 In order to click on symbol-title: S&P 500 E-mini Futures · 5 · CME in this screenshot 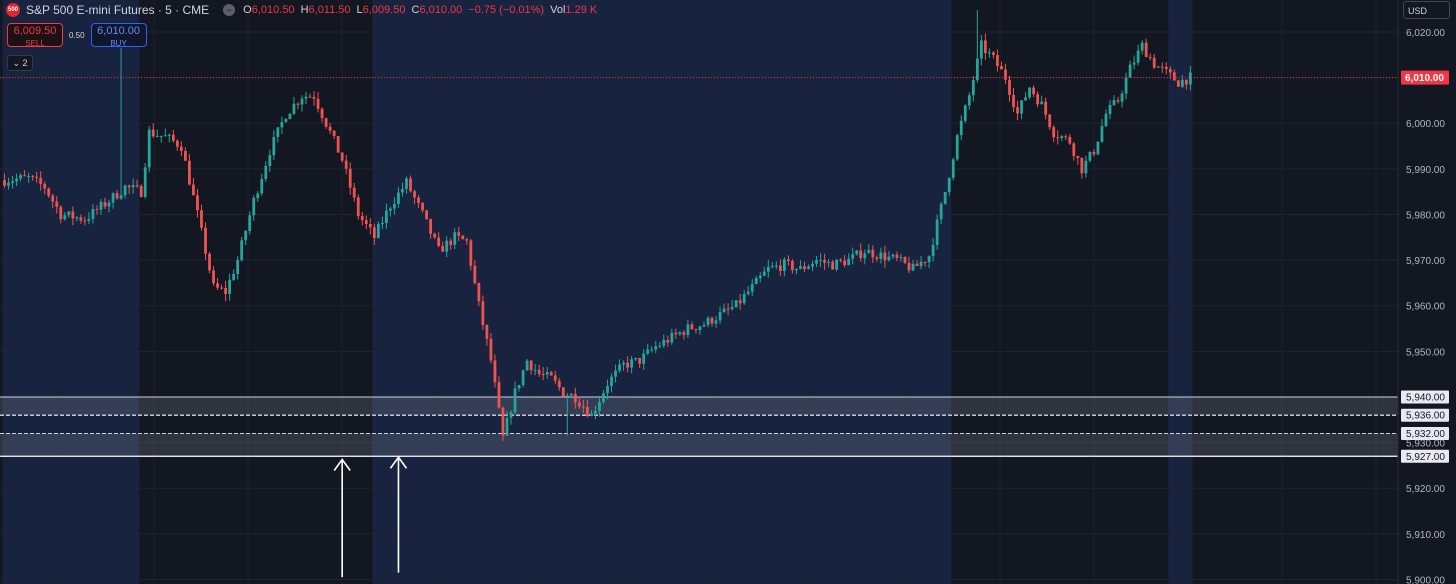, I will do `click(118, 10)`.